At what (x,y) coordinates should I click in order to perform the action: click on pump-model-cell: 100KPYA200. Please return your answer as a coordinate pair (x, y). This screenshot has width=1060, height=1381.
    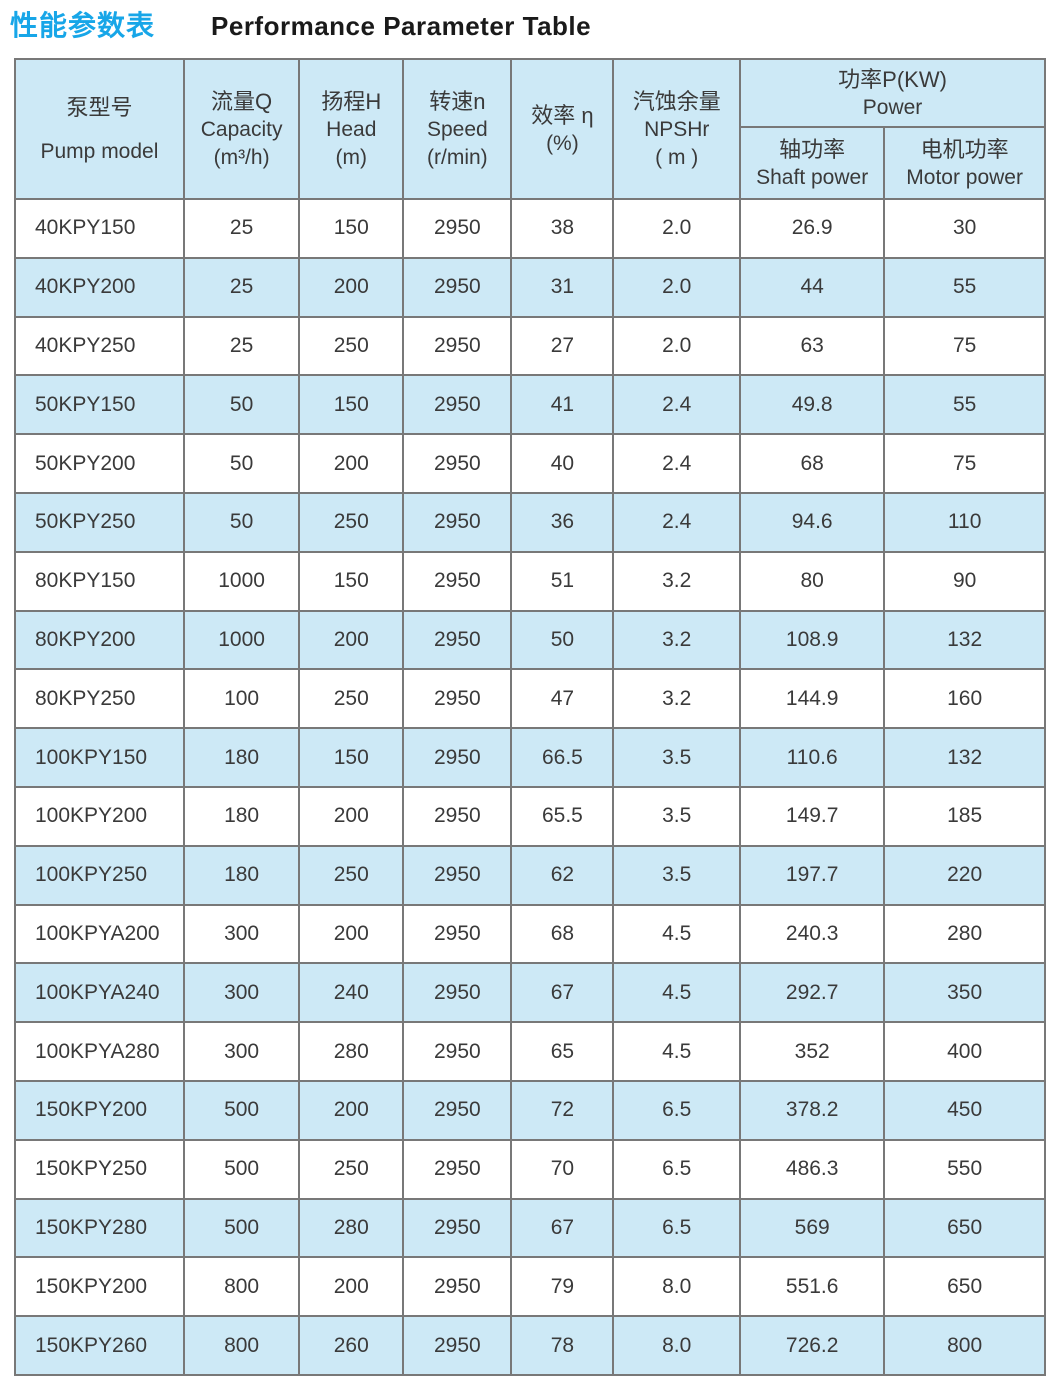
    Looking at the image, I should click on (99, 934).